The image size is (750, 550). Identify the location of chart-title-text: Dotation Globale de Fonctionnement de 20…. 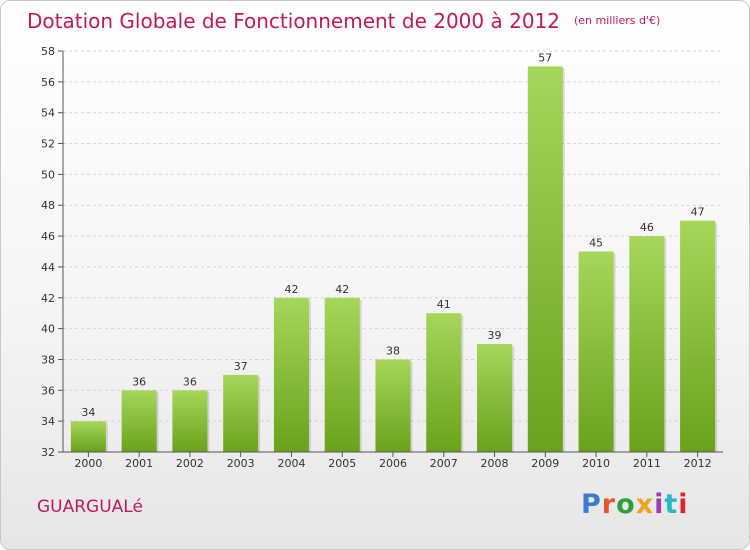
(293, 21).